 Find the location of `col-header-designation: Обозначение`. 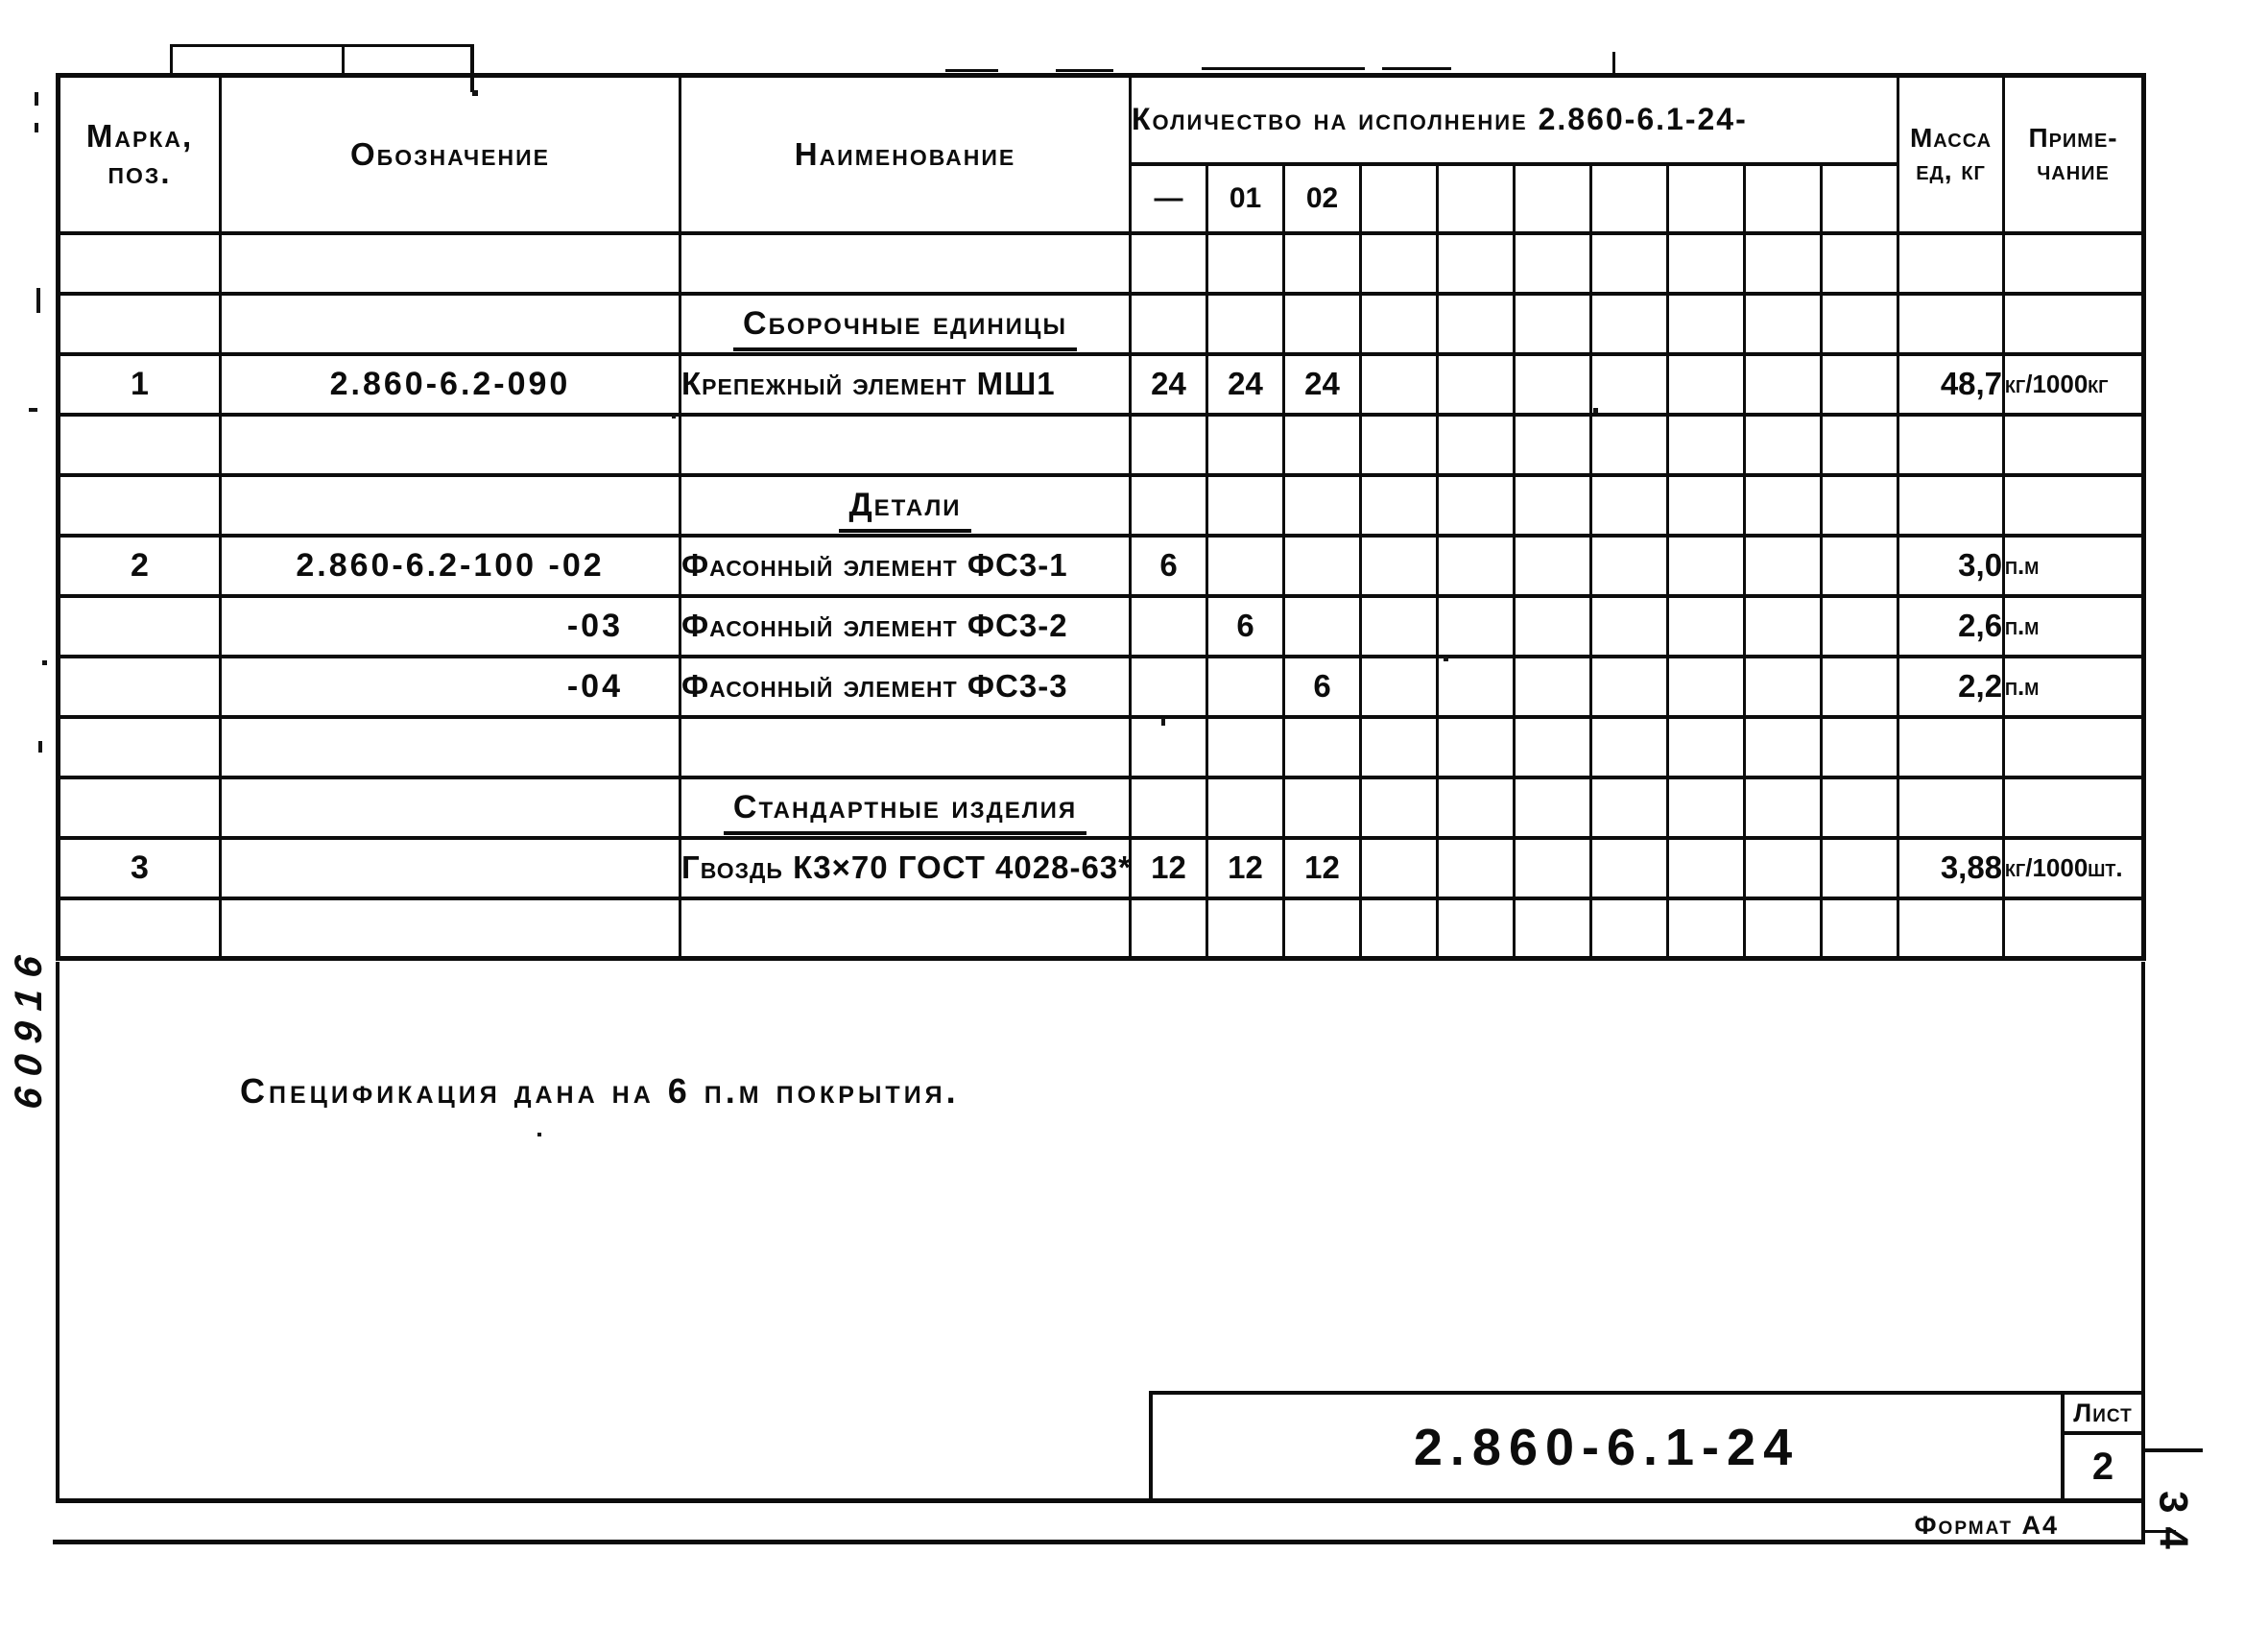

col-header-designation: Обозначение is located at coordinates (450, 154).